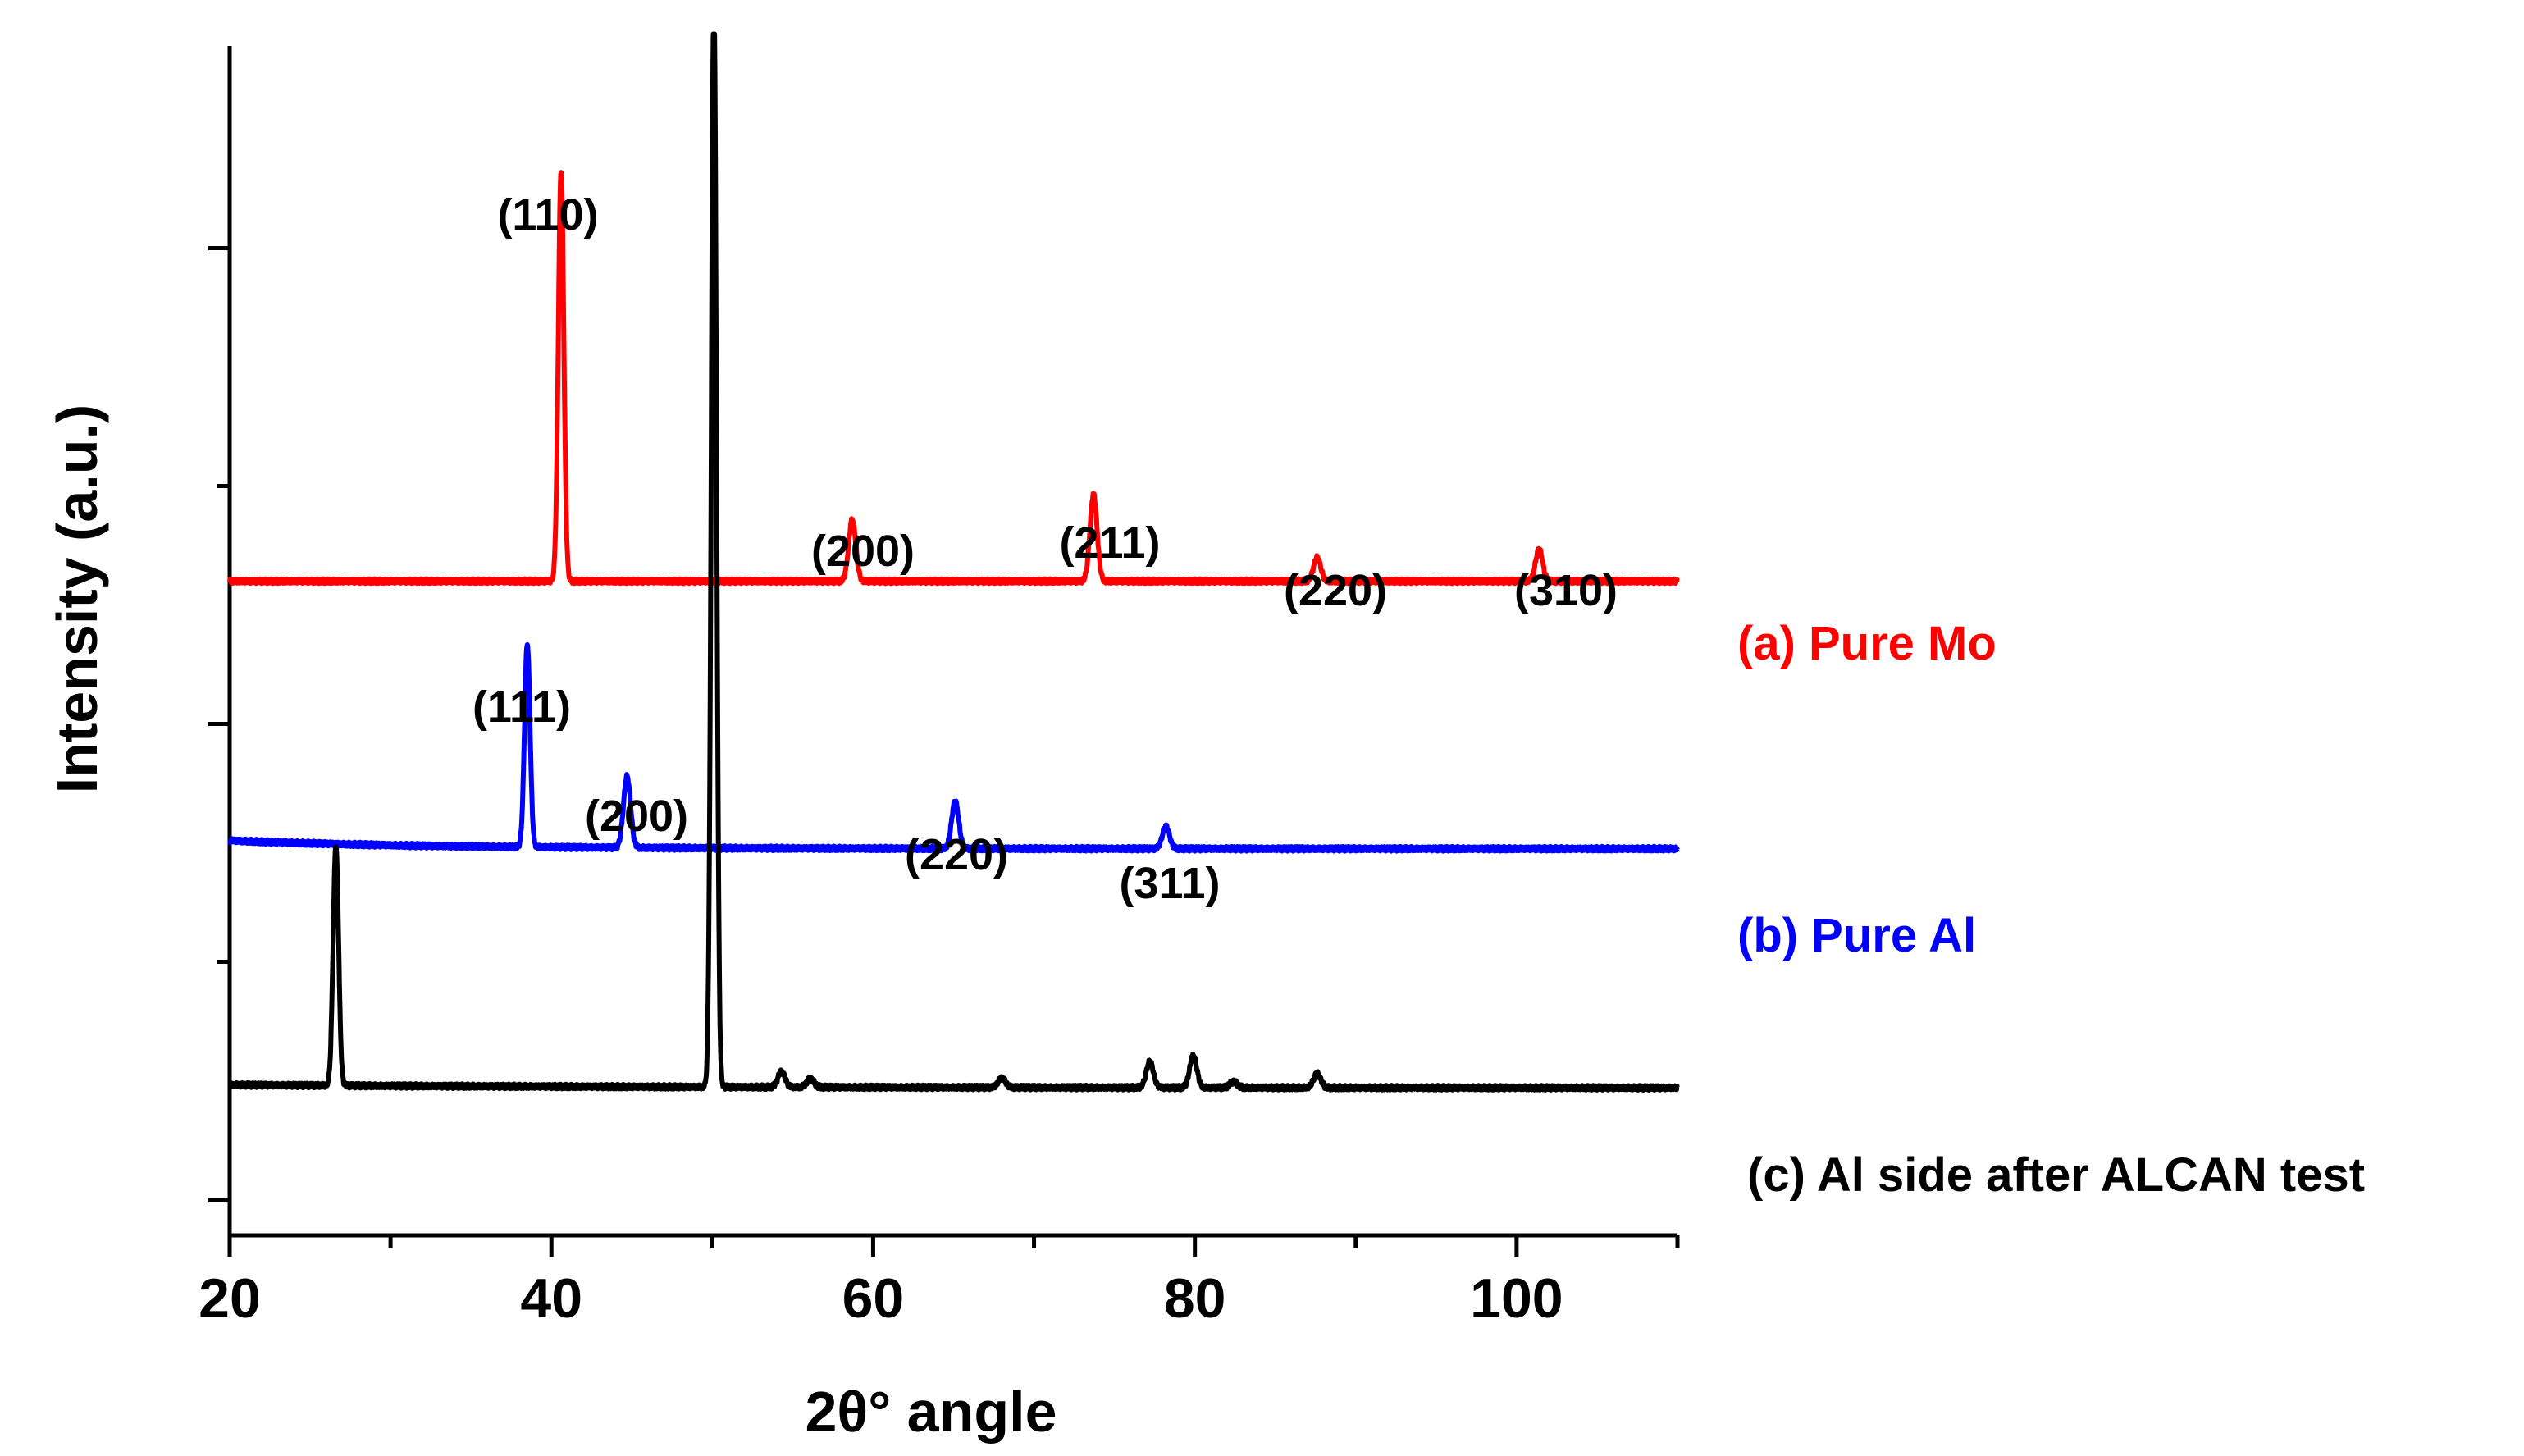 Image resolution: width=2524 pixels, height=1456 pixels. Describe the element at coordinates (551, 1298) in the screenshot. I see `x-tick-label: 40` at that location.